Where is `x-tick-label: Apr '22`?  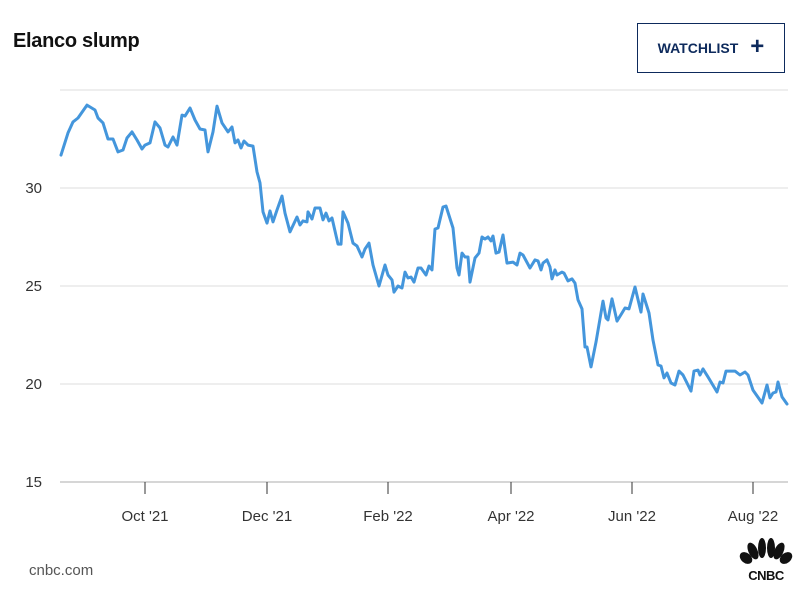 x-tick-label: Apr '22 is located at coordinates (510, 516).